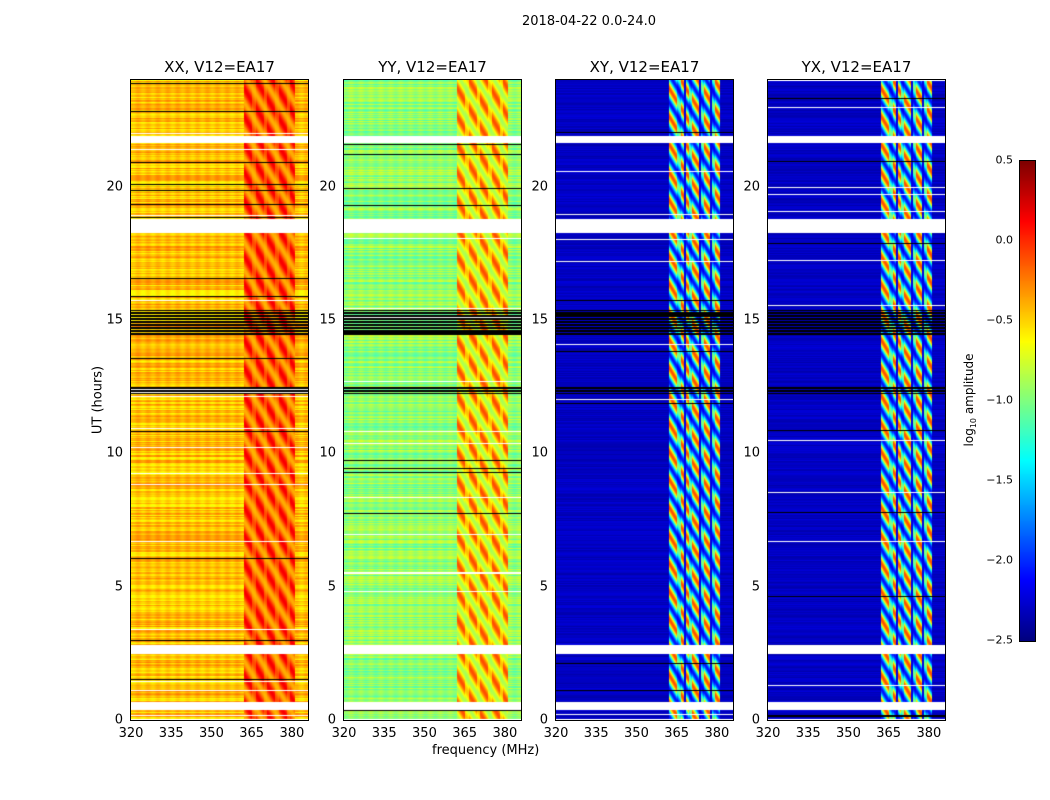 The width and height of the screenshot is (1050, 800). I want to click on colorbar-label: log10 amplitude, so click(970, 400).